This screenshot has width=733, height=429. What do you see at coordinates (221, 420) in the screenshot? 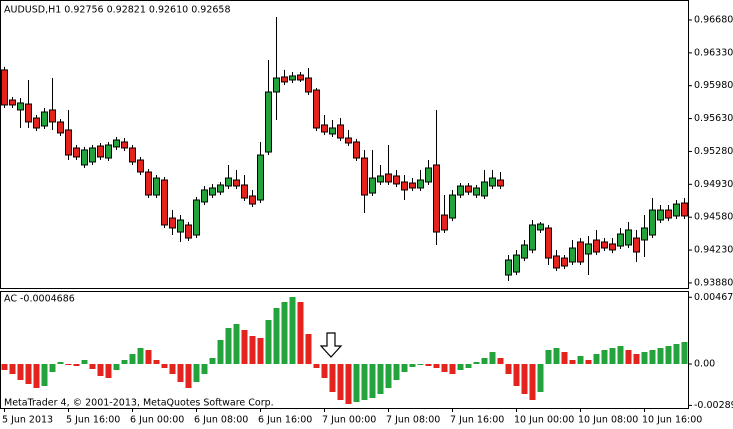
I see `x-tick-label: 6 Jun 08:00` at bounding box center [221, 420].